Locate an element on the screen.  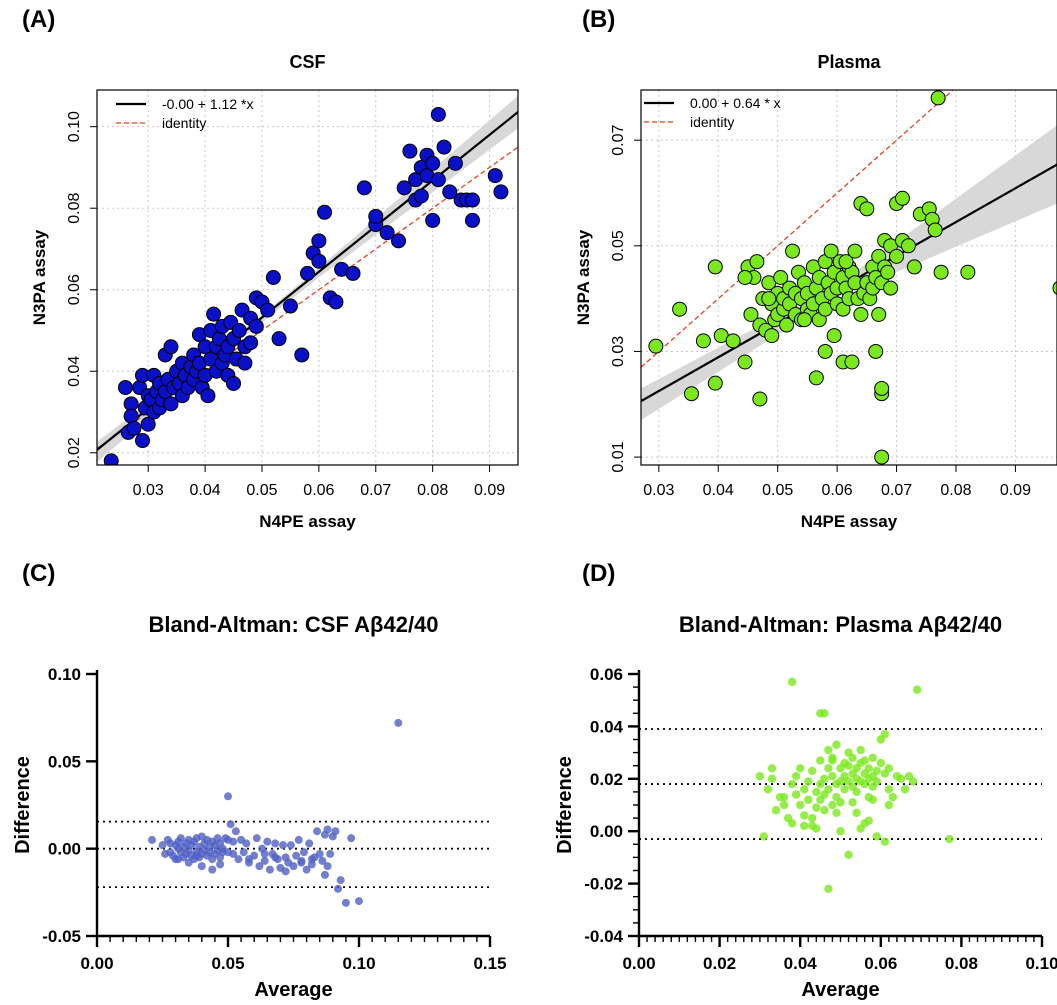
y-tick-label: 0.05 is located at coordinates (64, 761).